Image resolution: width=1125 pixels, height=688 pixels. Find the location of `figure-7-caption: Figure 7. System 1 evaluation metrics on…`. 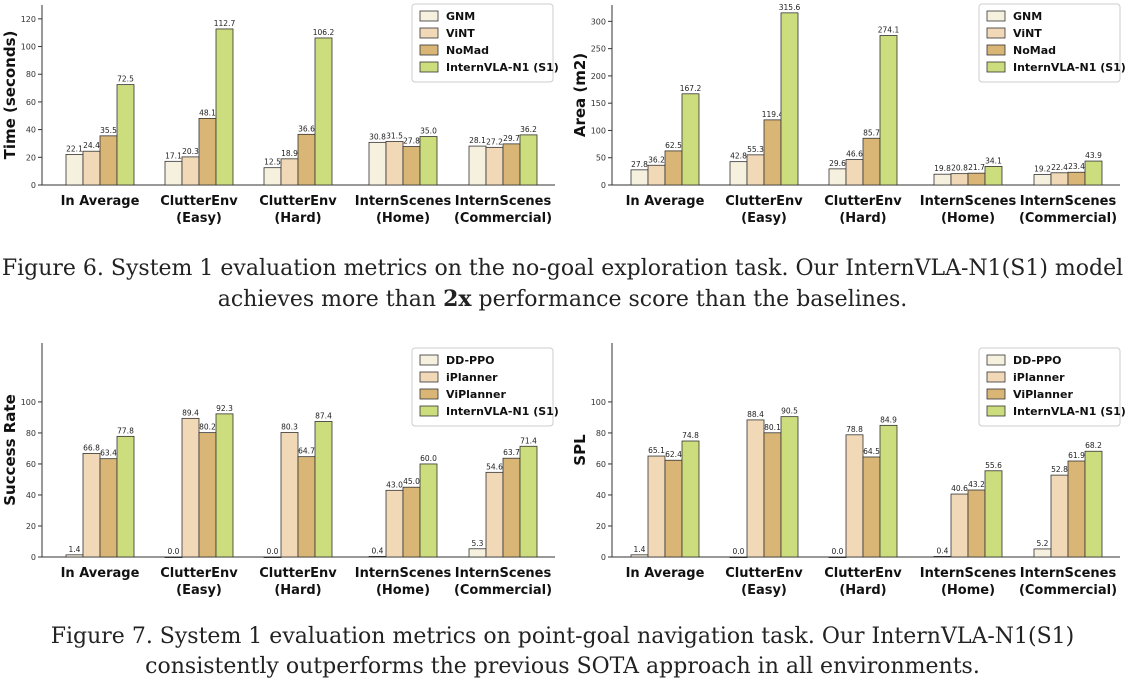

figure-7-caption: Figure 7. System 1 evaluation metrics on… is located at coordinates (562, 652).